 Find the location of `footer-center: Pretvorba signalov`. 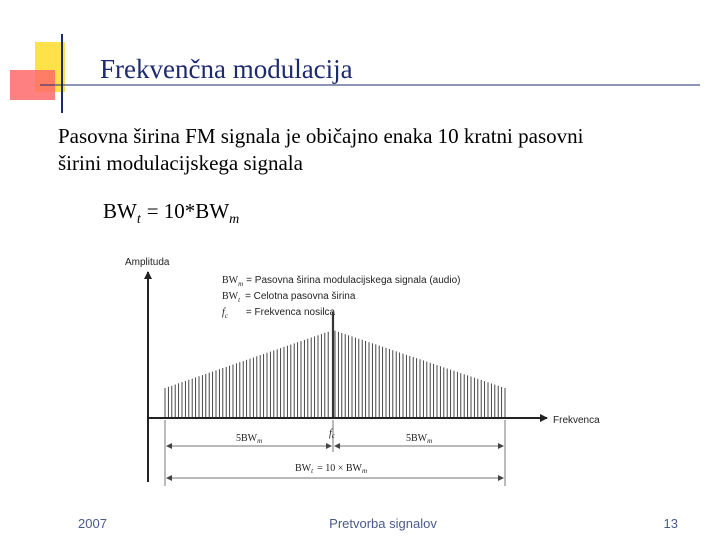

footer-center: Pretvorba signalov is located at coordinates (383, 523).